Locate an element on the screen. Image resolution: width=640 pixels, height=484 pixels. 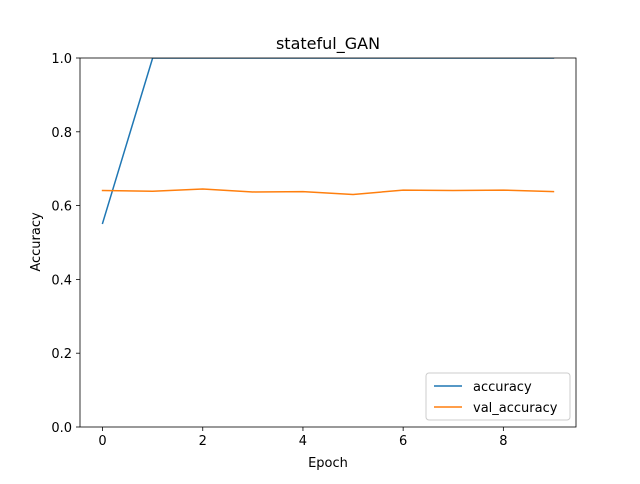
legend-box is located at coordinates (498, 396).